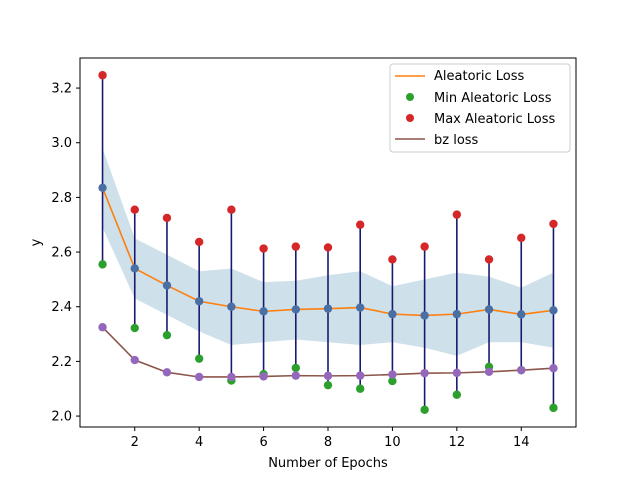 The height and width of the screenshot is (480, 640). Describe the element at coordinates (199, 442) in the screenshot. I see `x-tick-label: 4` at that location.